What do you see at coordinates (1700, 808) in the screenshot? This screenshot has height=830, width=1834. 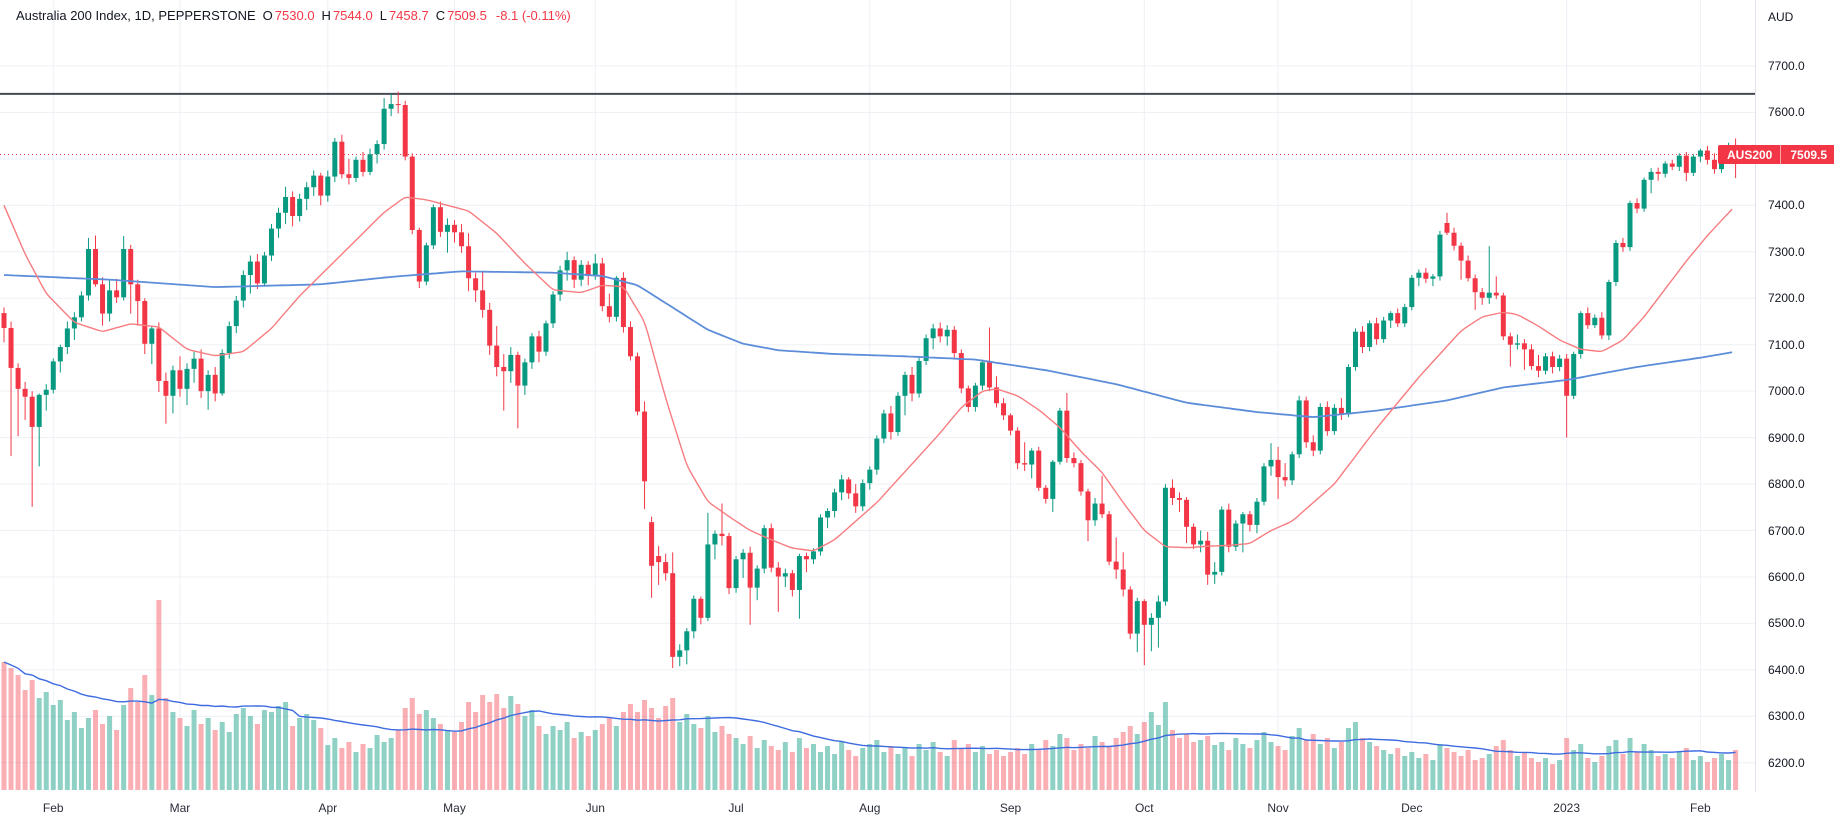 I see `time-axis-label: Feb` at bounding box center [1700, 808].